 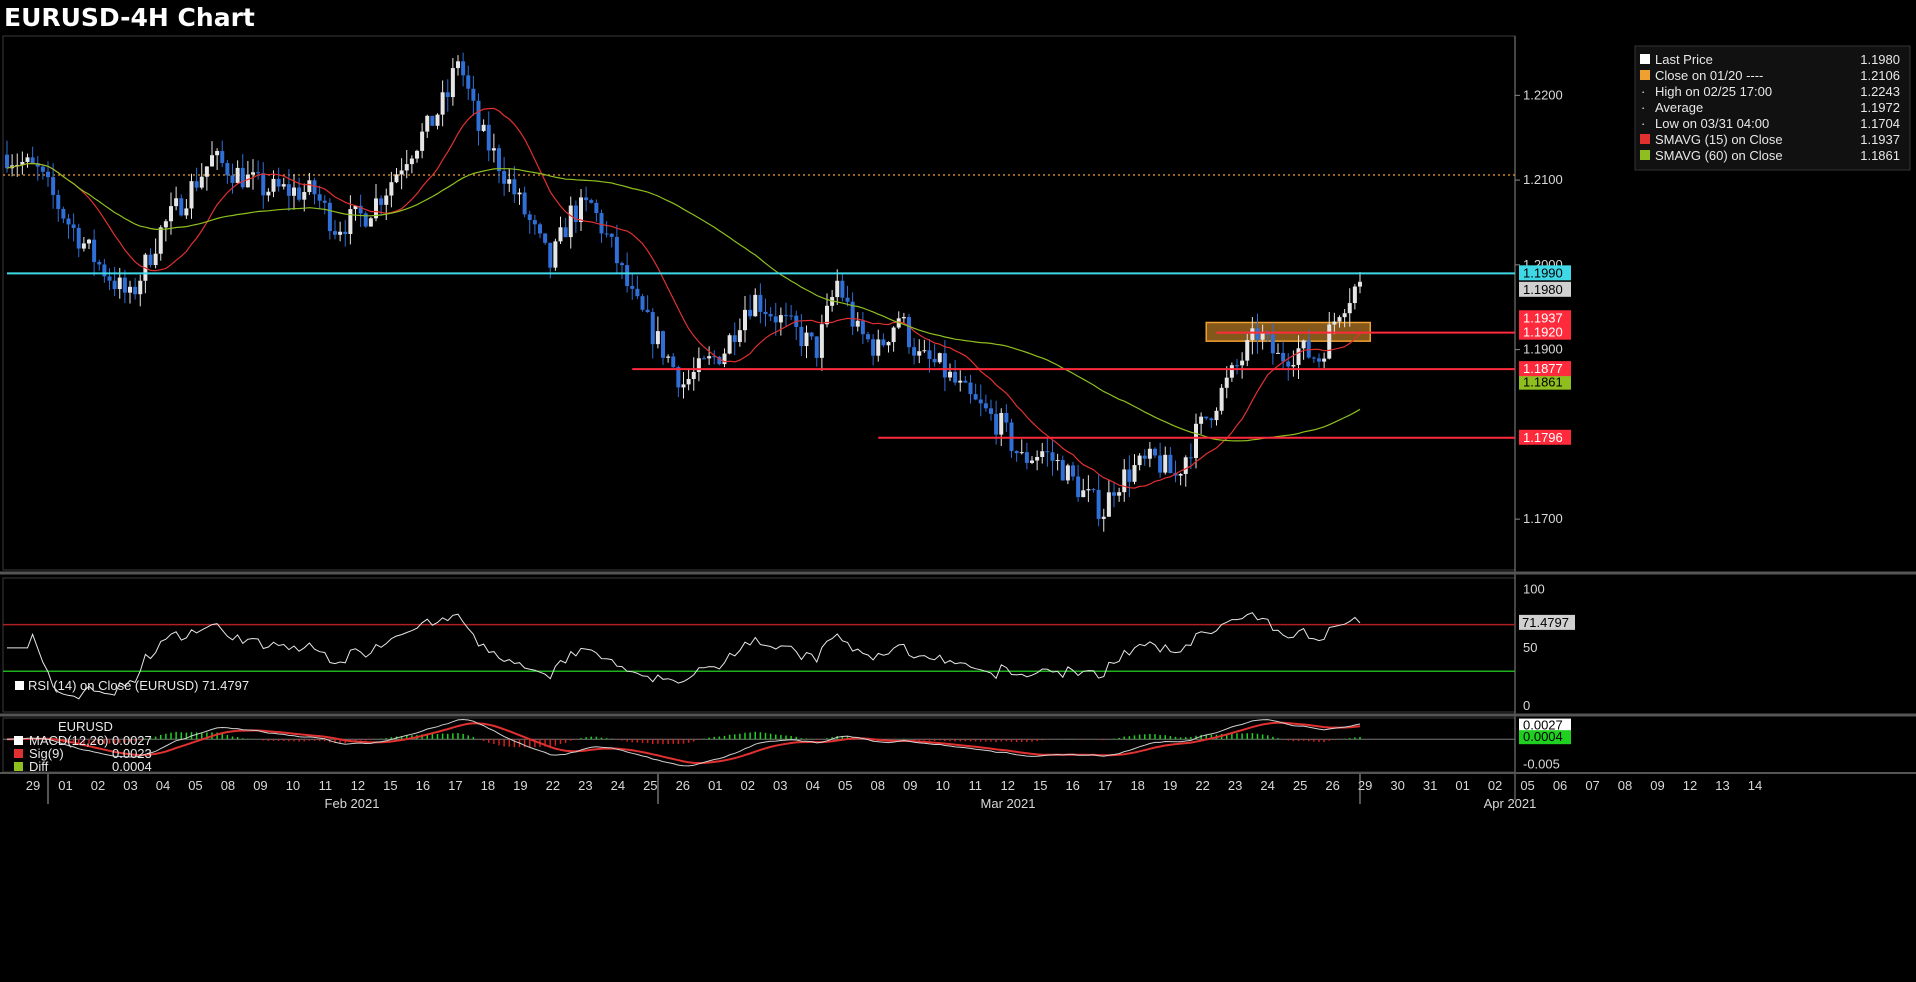 What do you see at coordinates (132, 766) in the screenshot?
I see `macd-legend-value: 0.0004` at bounding box center [132, 766].